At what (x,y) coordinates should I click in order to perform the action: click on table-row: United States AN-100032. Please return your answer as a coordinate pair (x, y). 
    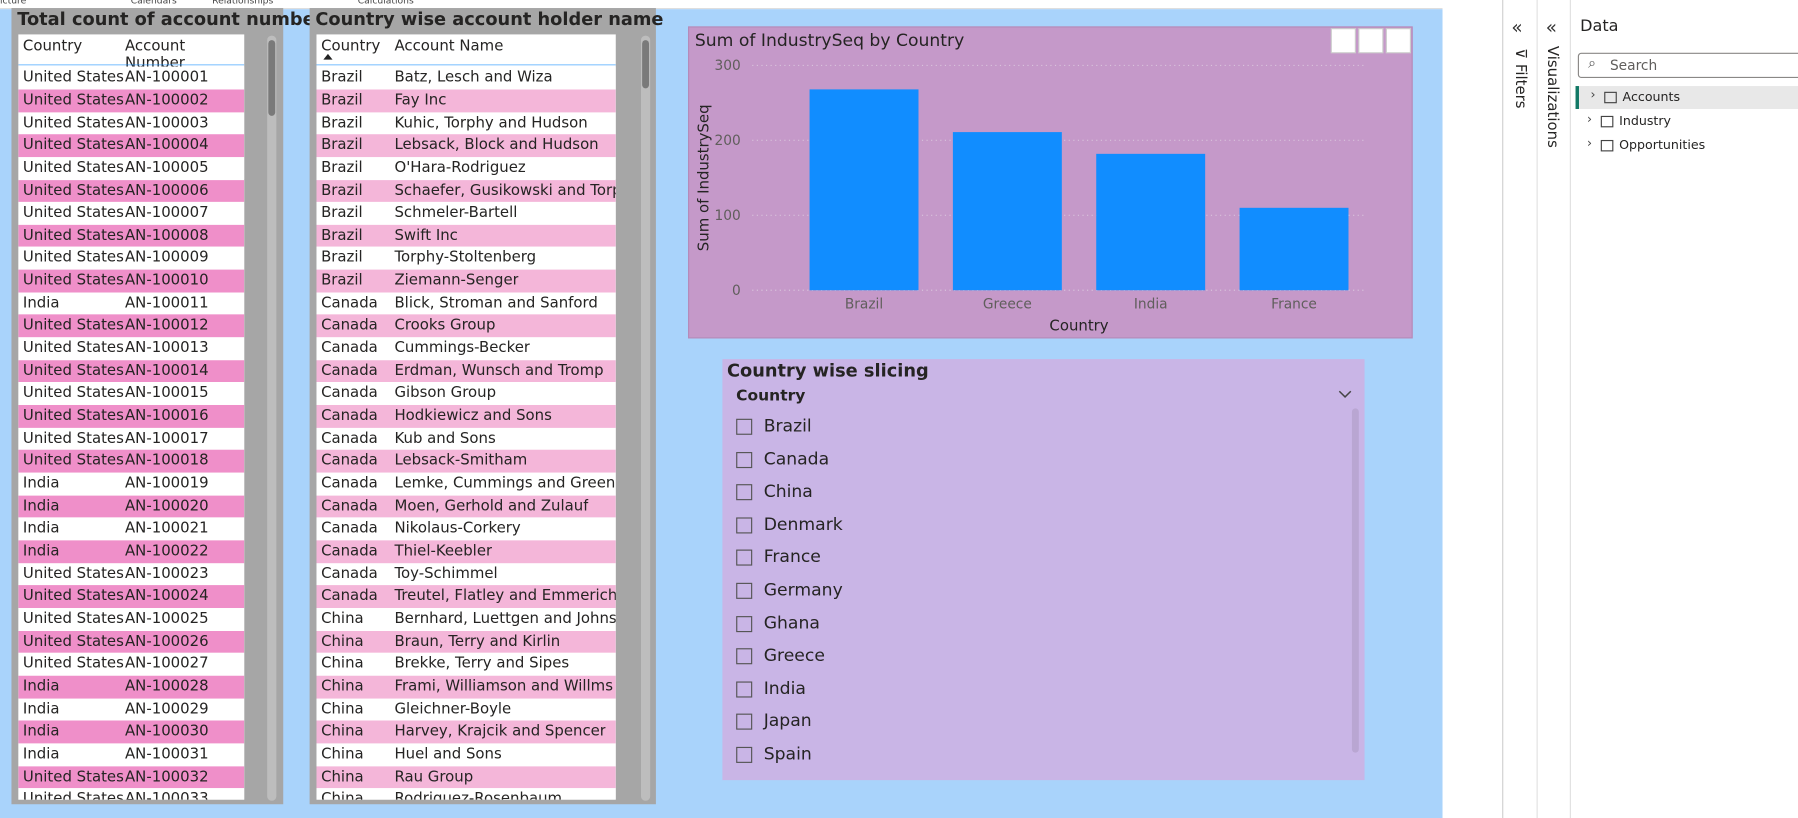
    Looking at the image, I should click on (131, 777).